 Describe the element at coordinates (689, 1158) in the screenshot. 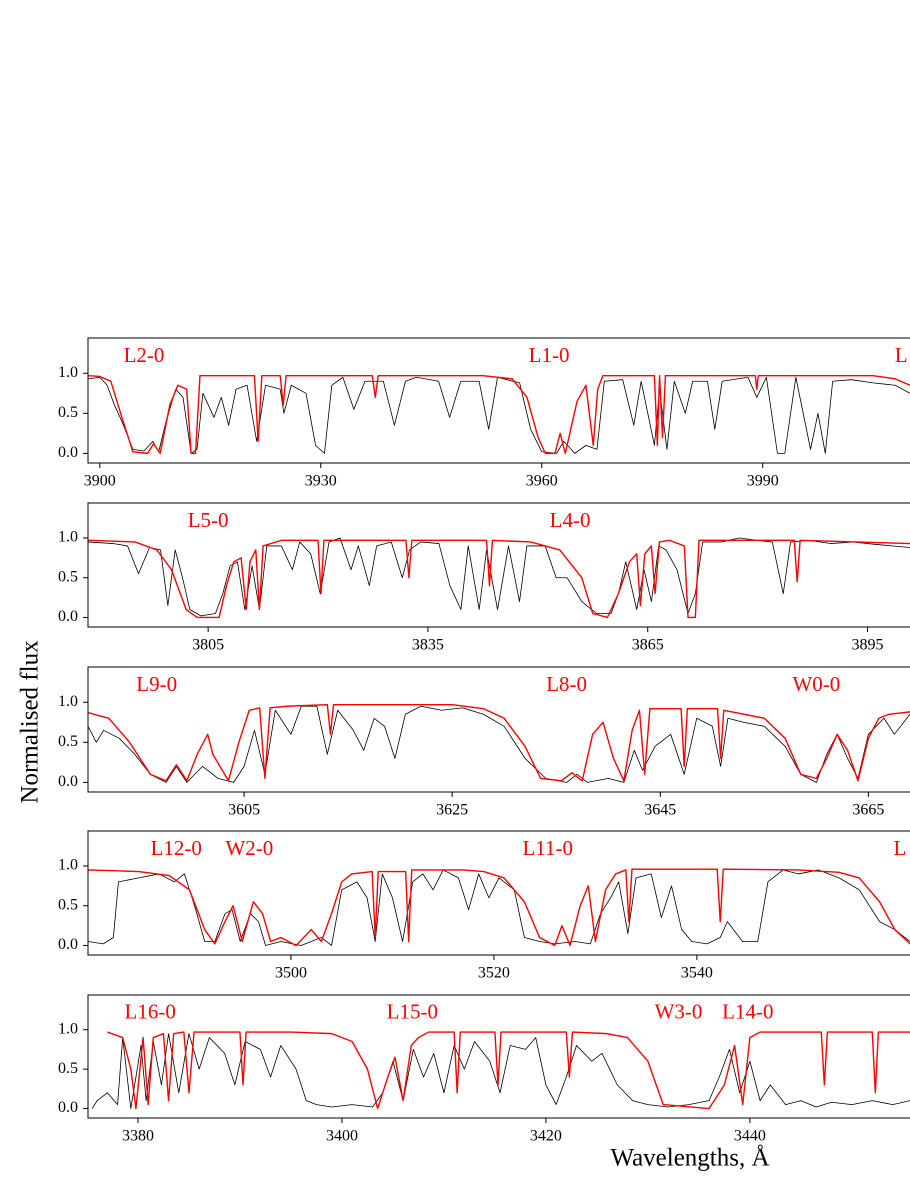

I see `x-axis-label: Wavelengths, Å` at that location.